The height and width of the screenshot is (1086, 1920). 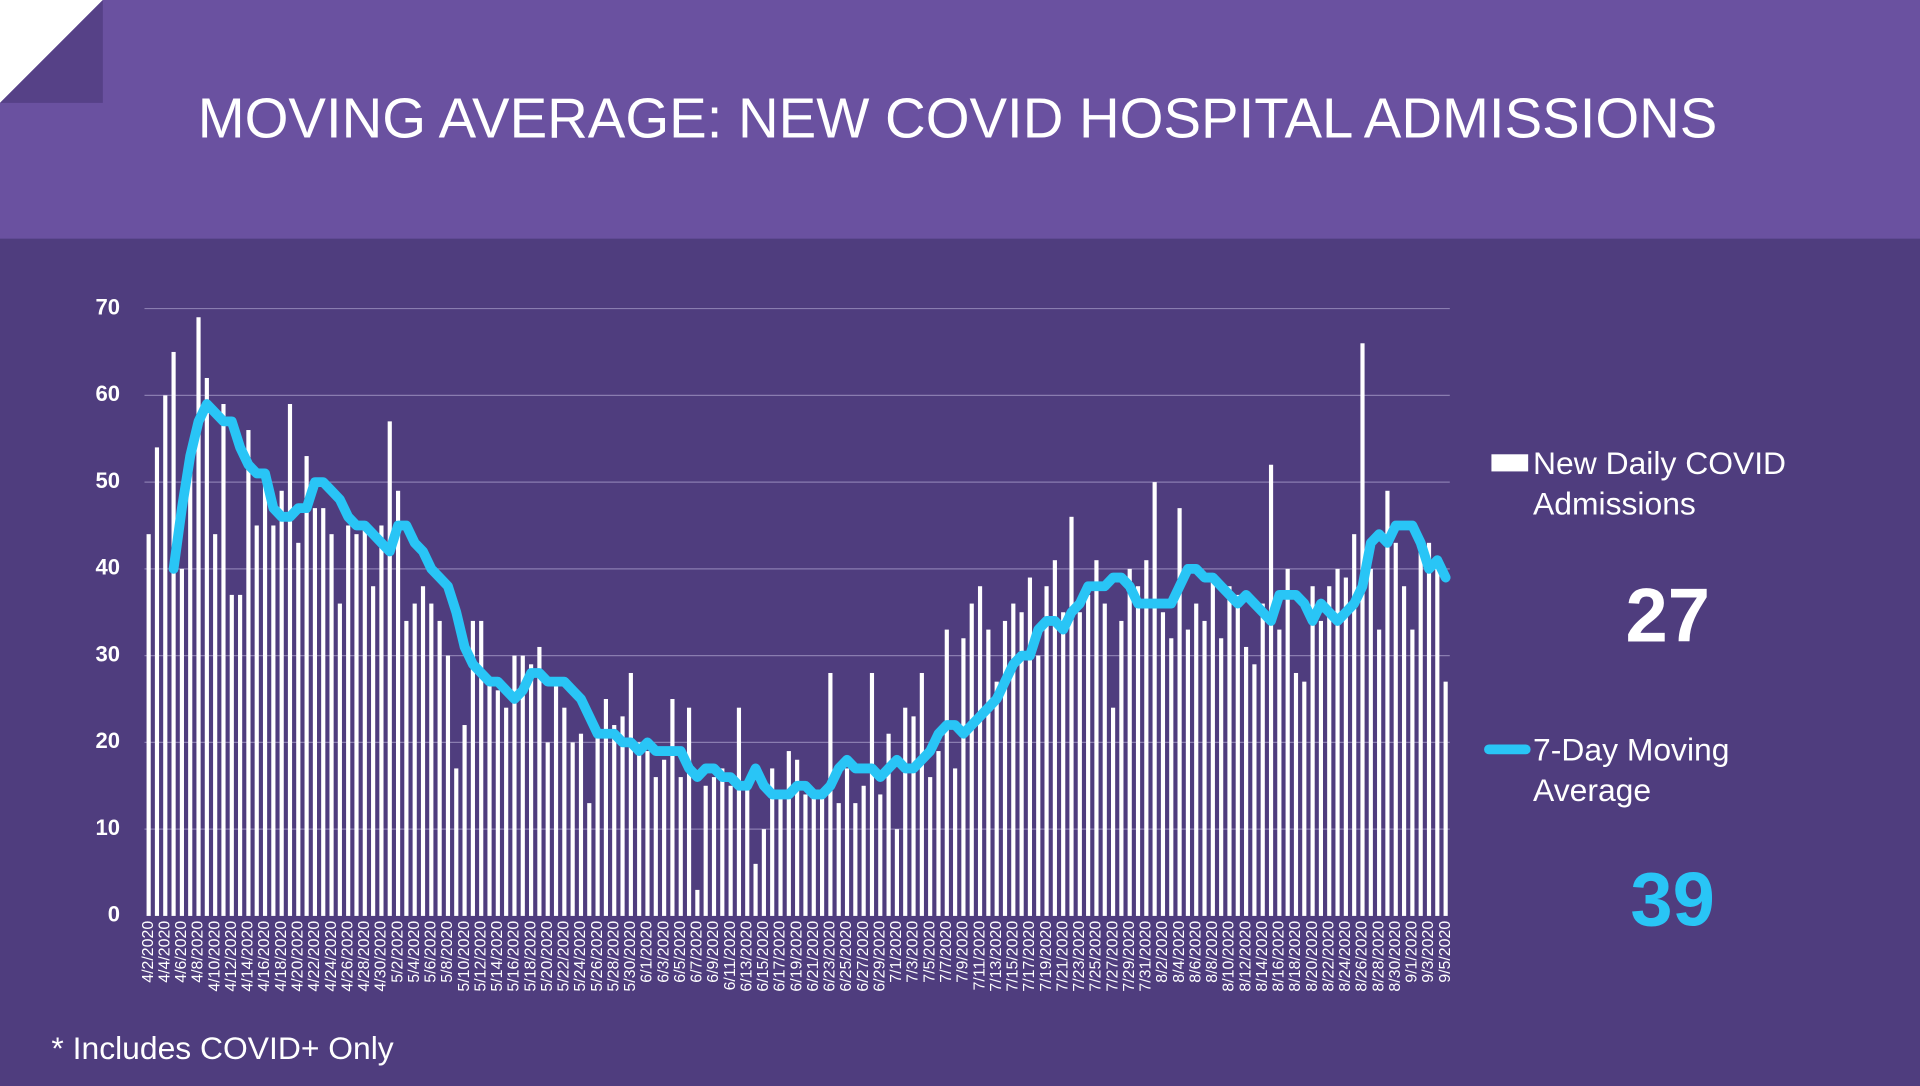 I want to click on x-tick-label: 6/29/2020, so click(x=879, y=956).